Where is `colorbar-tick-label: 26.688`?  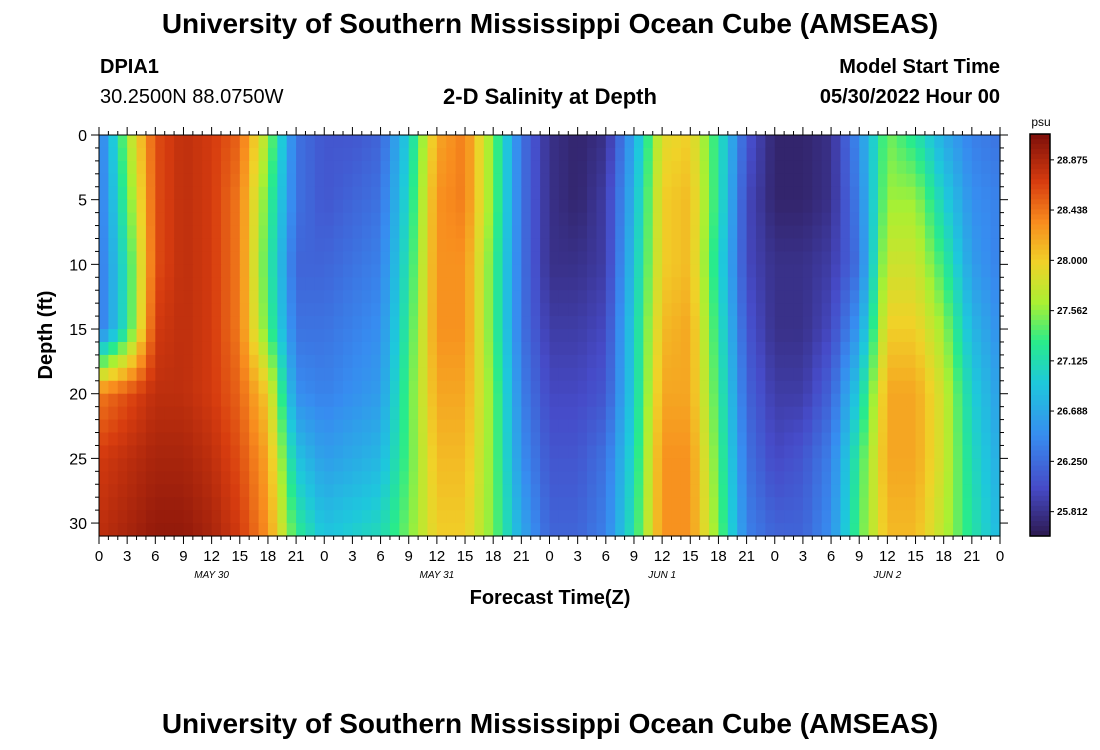
colorbar-tick-label: 26.688 is located at coordinates (1072, 412).